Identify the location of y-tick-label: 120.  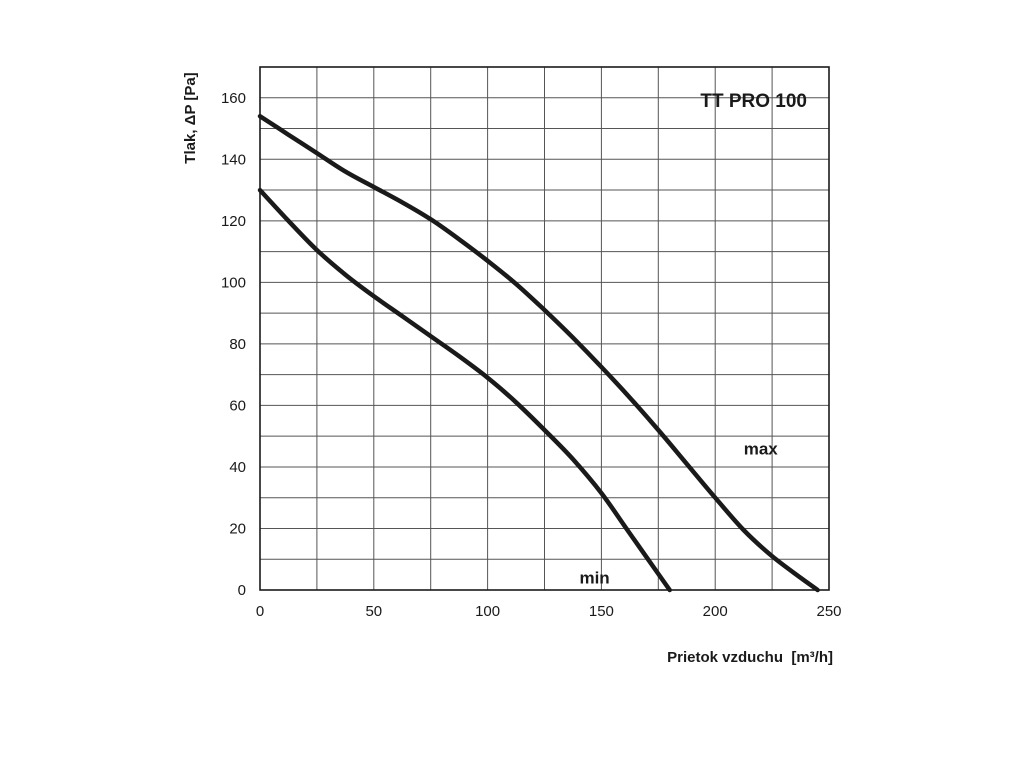
(233, 221).